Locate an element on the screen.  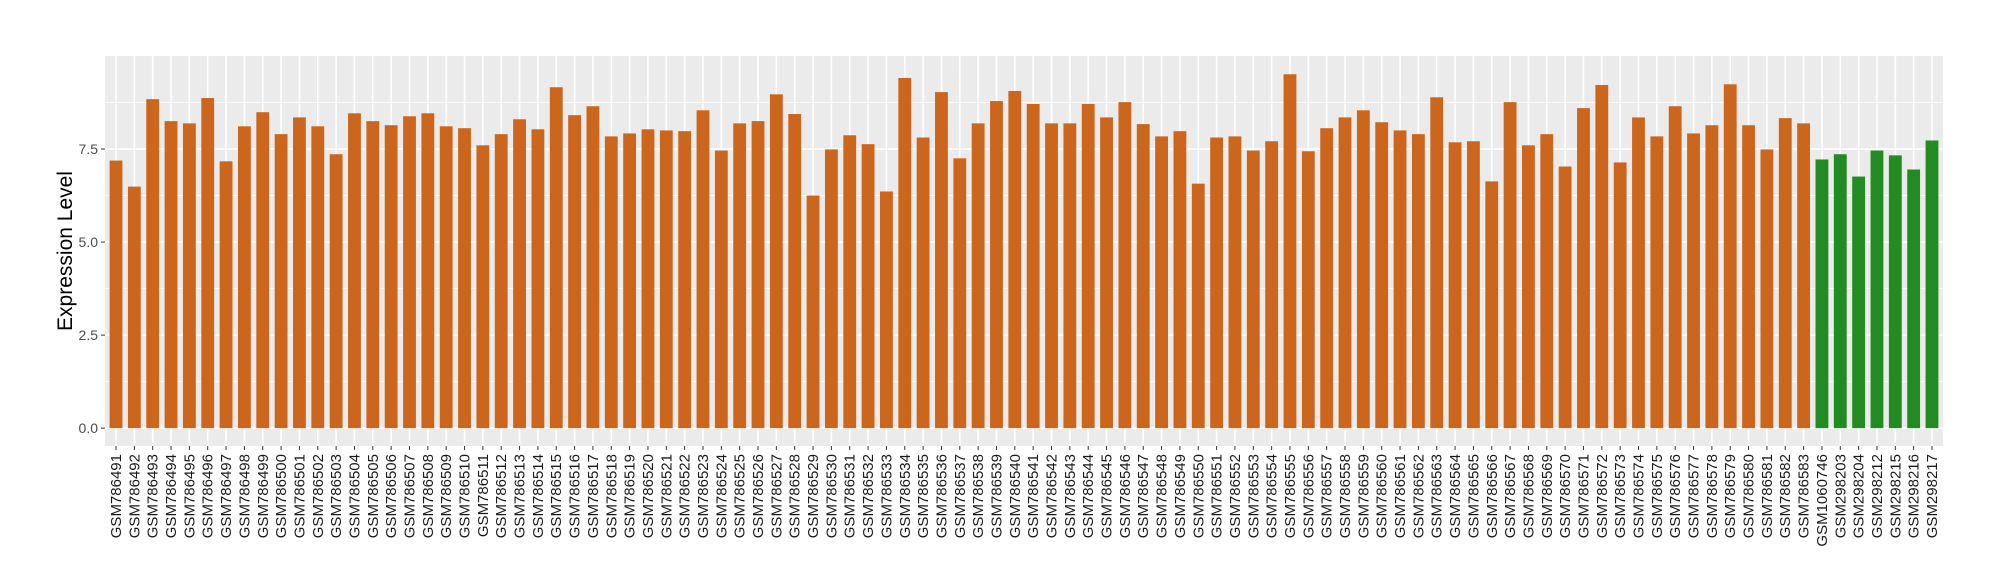
bar-GSM298215 is located at coordinates (1895, 292).